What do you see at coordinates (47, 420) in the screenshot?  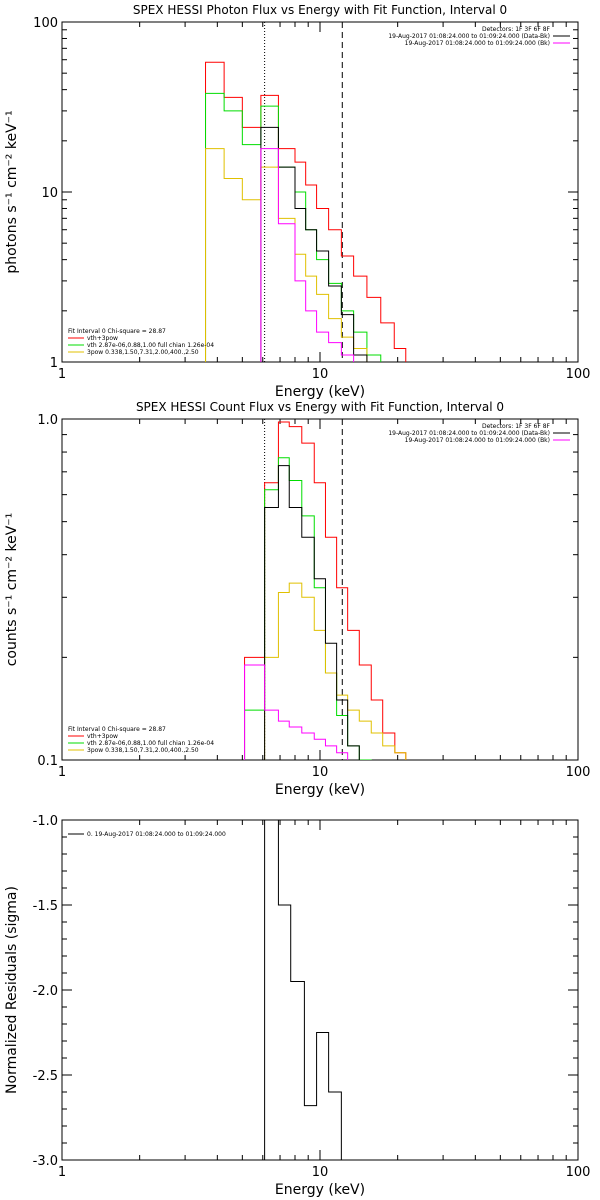 I see `y-tick-label: 1.0` at bounding box center [47, 420].